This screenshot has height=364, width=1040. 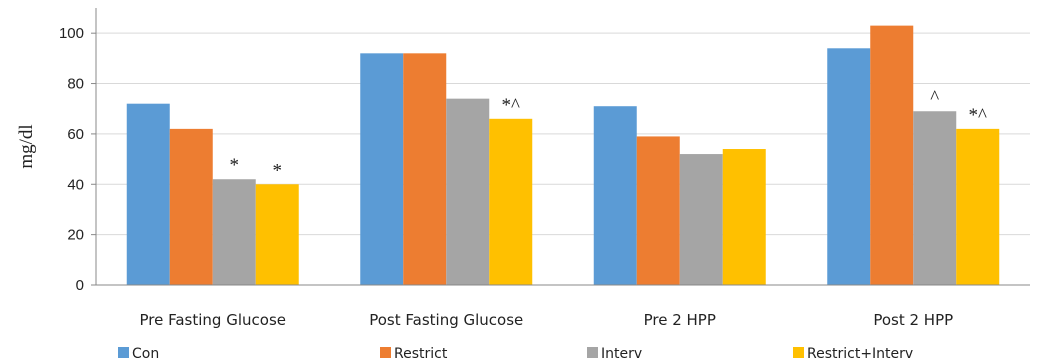 I want to click on y-axis-label: mg/dl, so click(x=26, y=146).